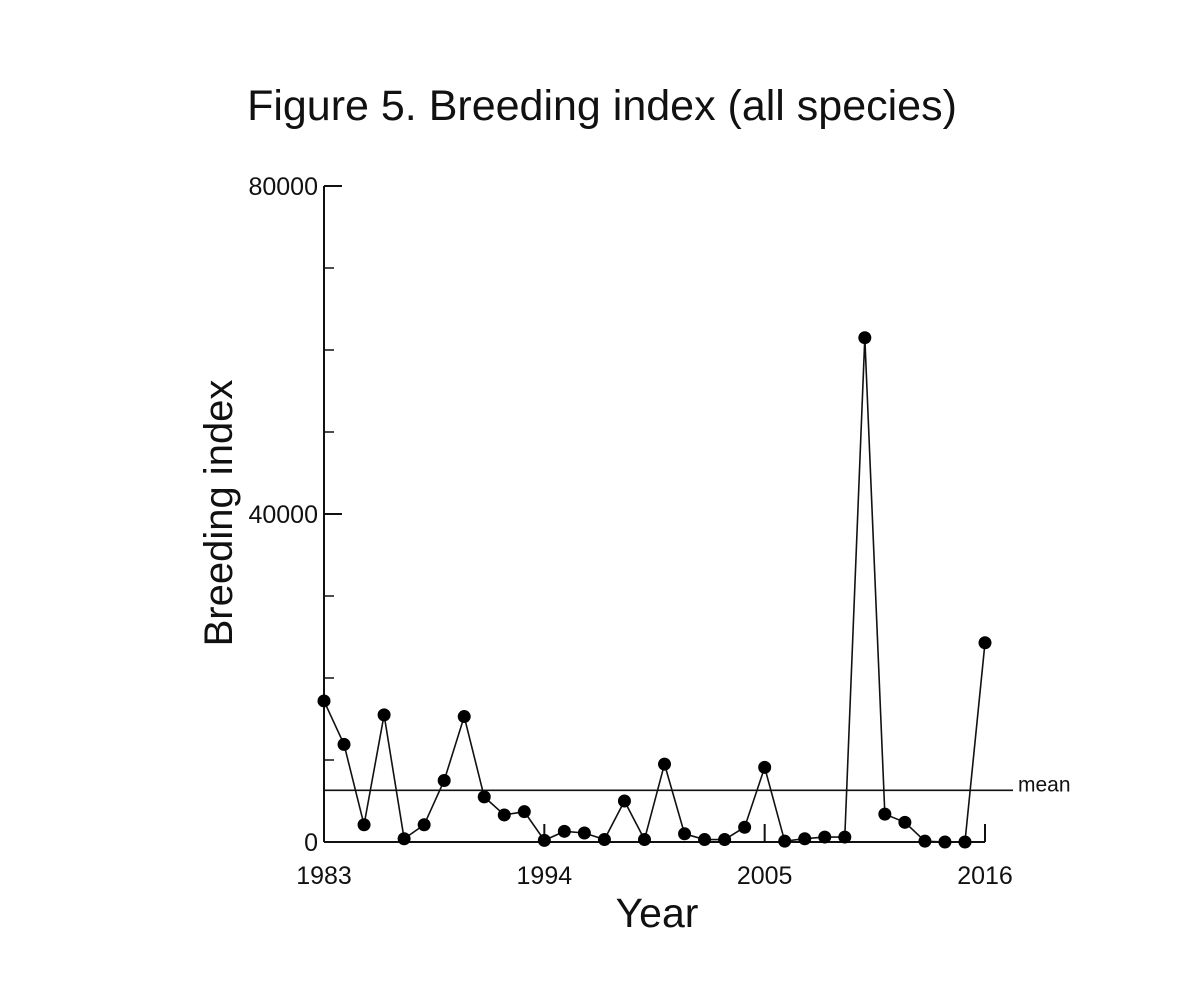 The height and width of the screenshot is (1005, 1200). I want to click on x-tick-label: 1983, so click(324, 876).